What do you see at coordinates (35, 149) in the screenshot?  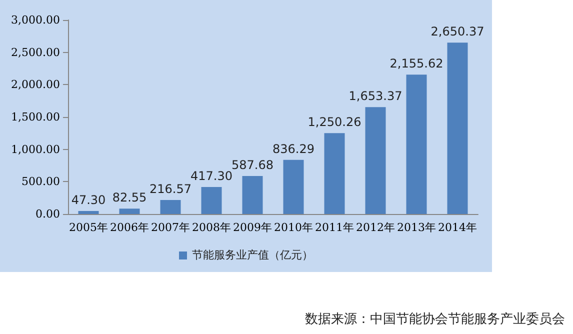 I see `y-tick-label: 1,000.00` at bounding box center [35, 149].